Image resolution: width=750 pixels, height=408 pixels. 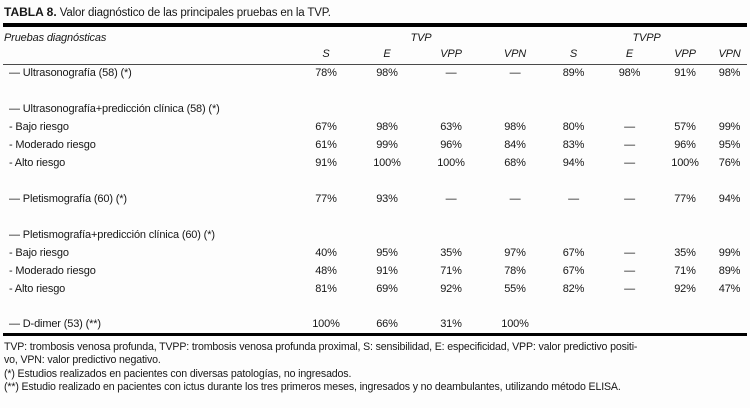 I want to click on value-cell: 68%, so click(x=515, y=163).